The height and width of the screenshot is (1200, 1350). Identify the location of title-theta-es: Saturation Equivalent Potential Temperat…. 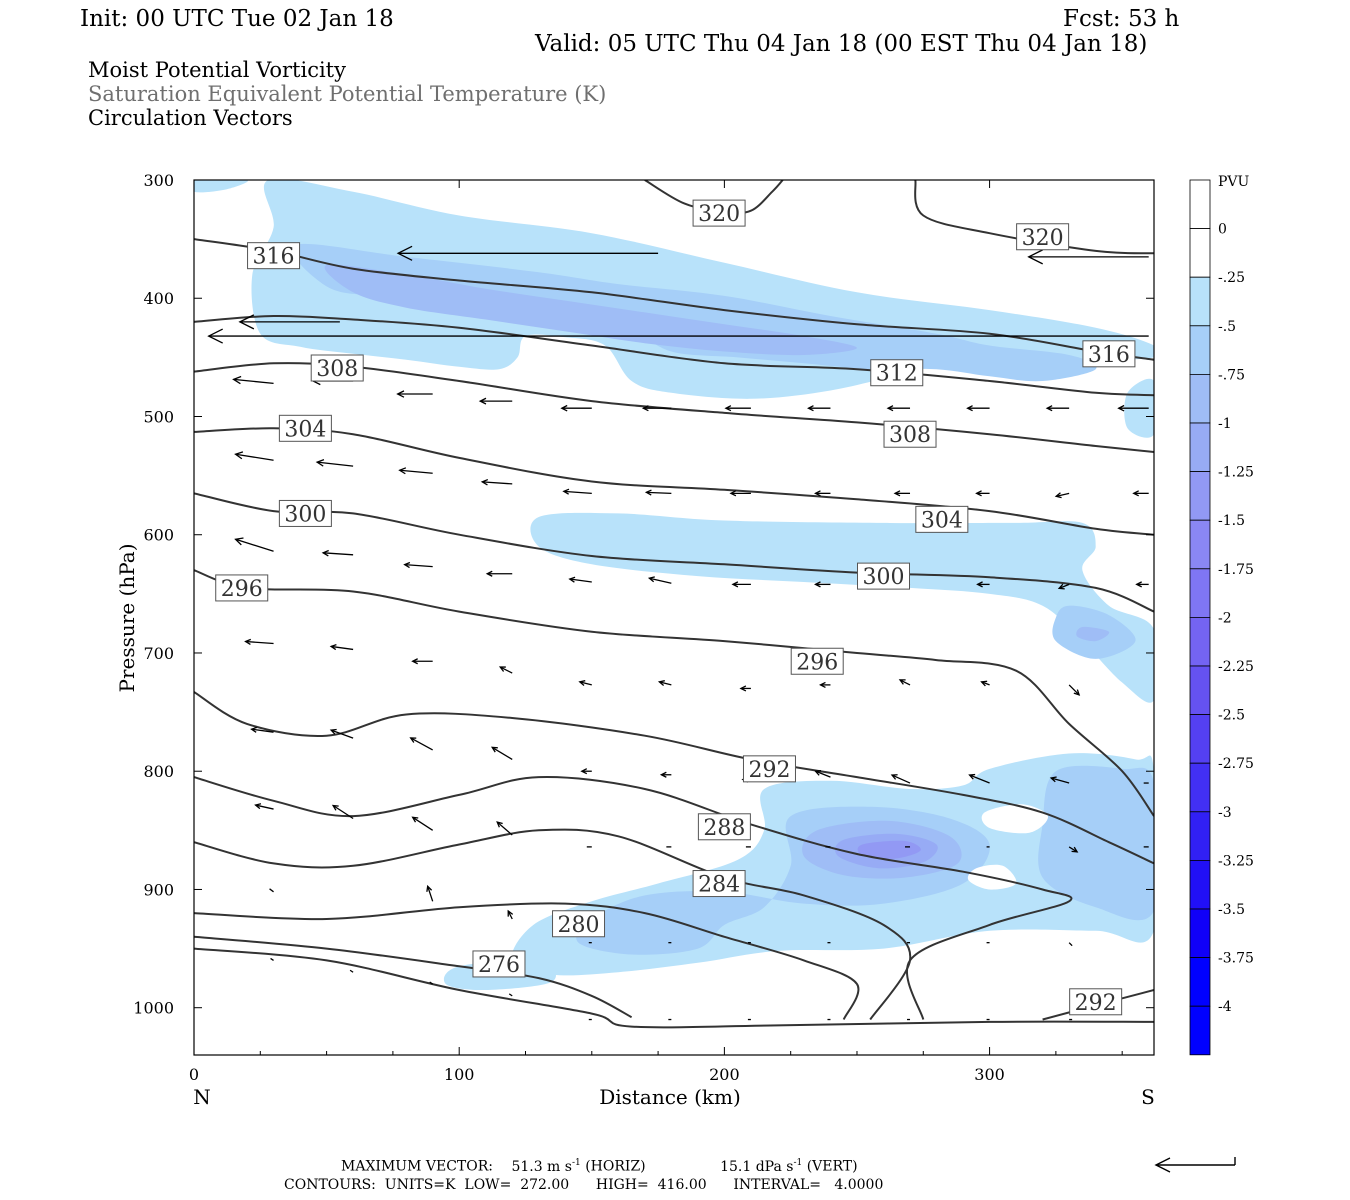
(347, 94).